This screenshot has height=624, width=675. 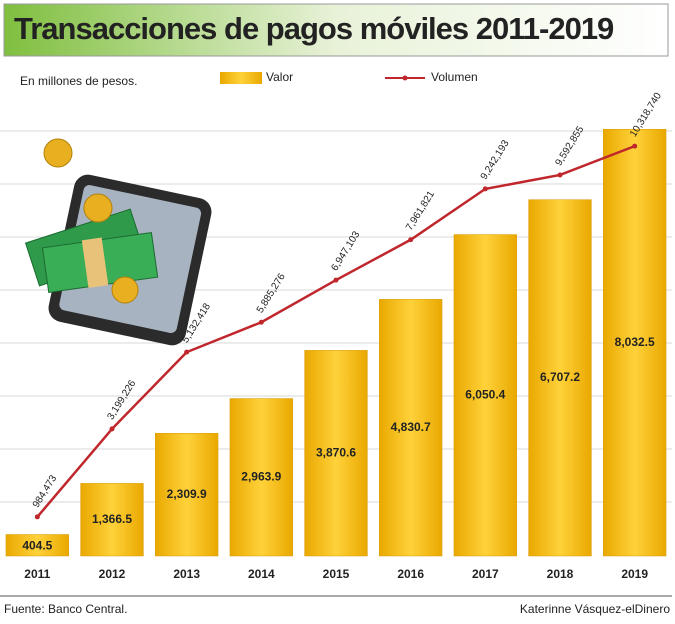 I want to click on legend-label: Volumen, so click(x=454, y=77).